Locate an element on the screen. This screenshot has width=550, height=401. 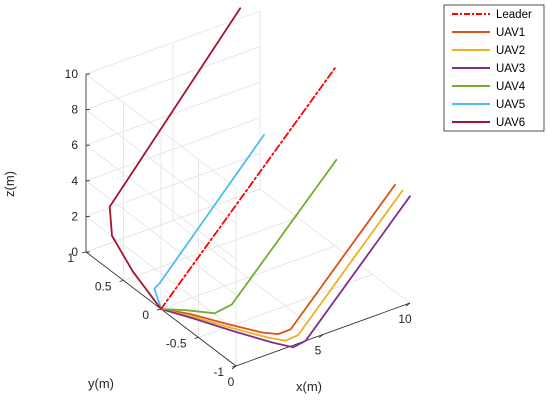
legend-label-uav6: UAV6 is located at coordinates (510, 123).